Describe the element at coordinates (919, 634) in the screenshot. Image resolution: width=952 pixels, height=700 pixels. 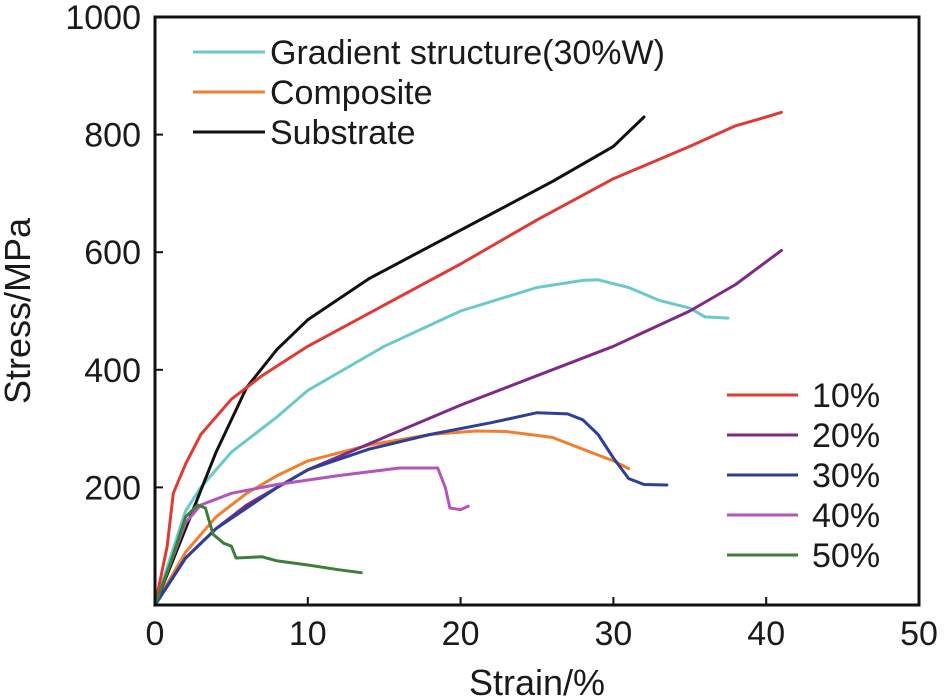
I see `x-tick-label: 50` at that location.